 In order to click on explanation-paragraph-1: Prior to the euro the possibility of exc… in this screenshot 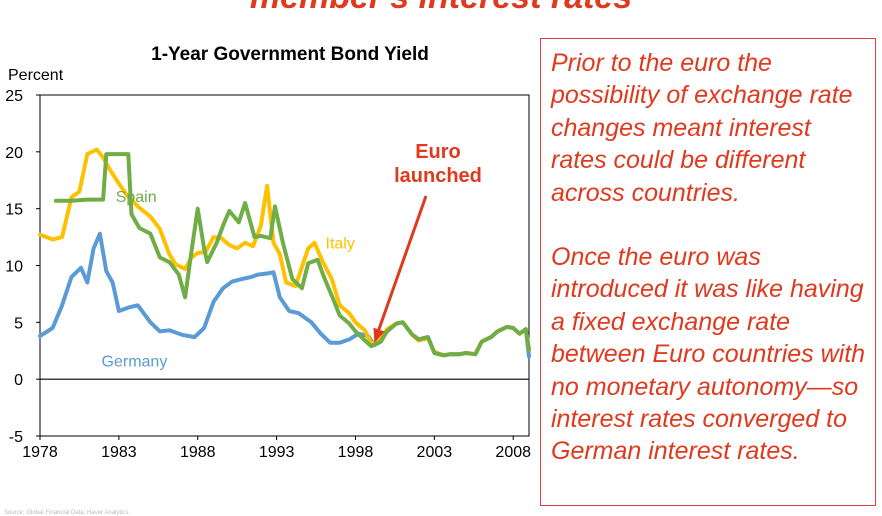, I will do `click(702, 128)`.